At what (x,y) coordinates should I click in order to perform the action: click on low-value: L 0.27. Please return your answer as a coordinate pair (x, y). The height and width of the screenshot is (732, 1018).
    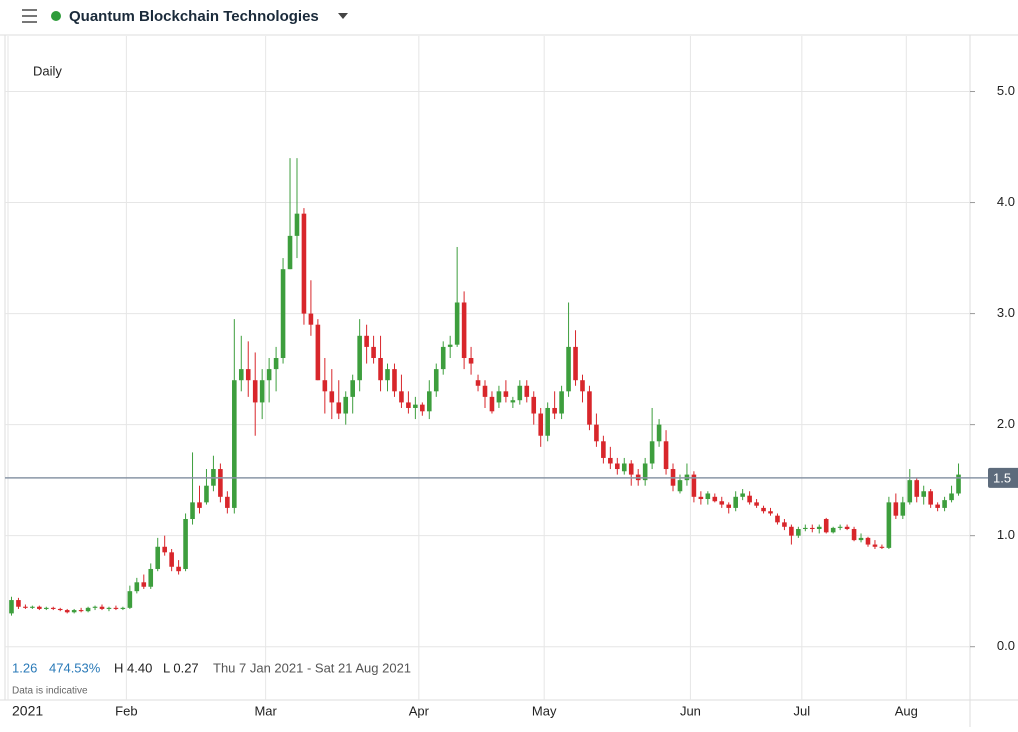
    Looking at the image, I should click on (181, 667).